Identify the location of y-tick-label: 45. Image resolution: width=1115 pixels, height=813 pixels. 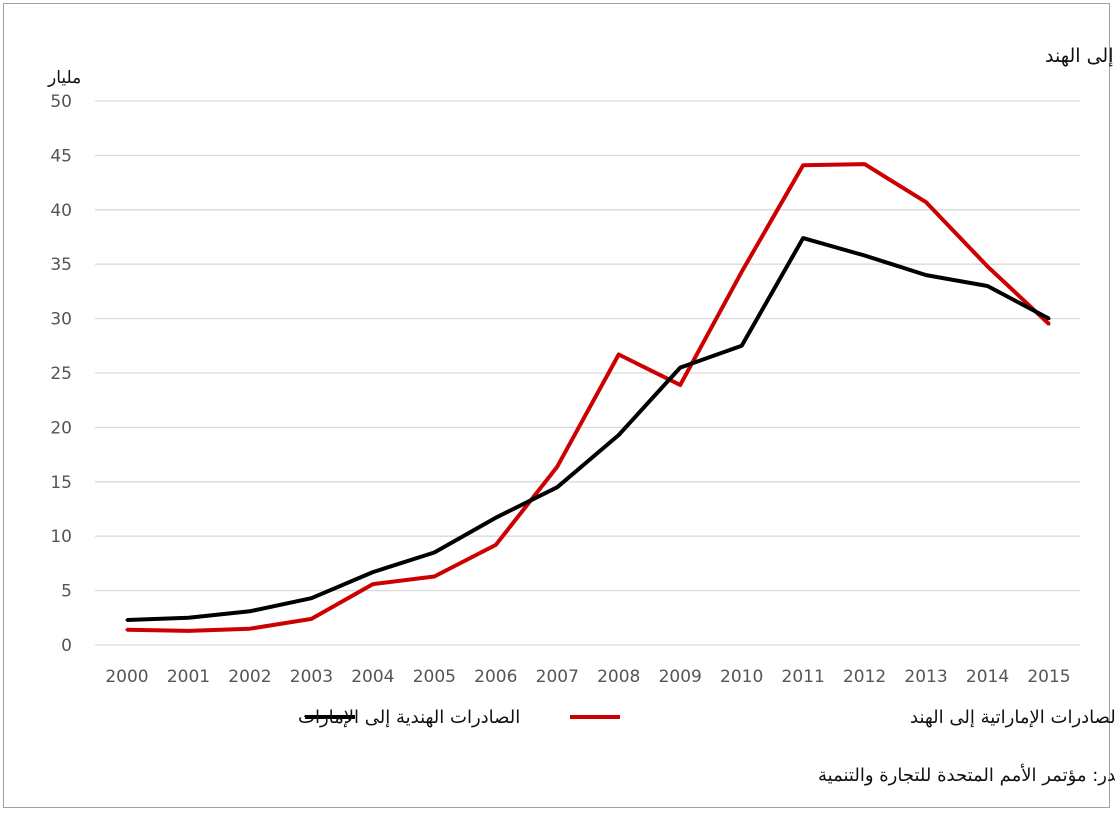
(61, 156).